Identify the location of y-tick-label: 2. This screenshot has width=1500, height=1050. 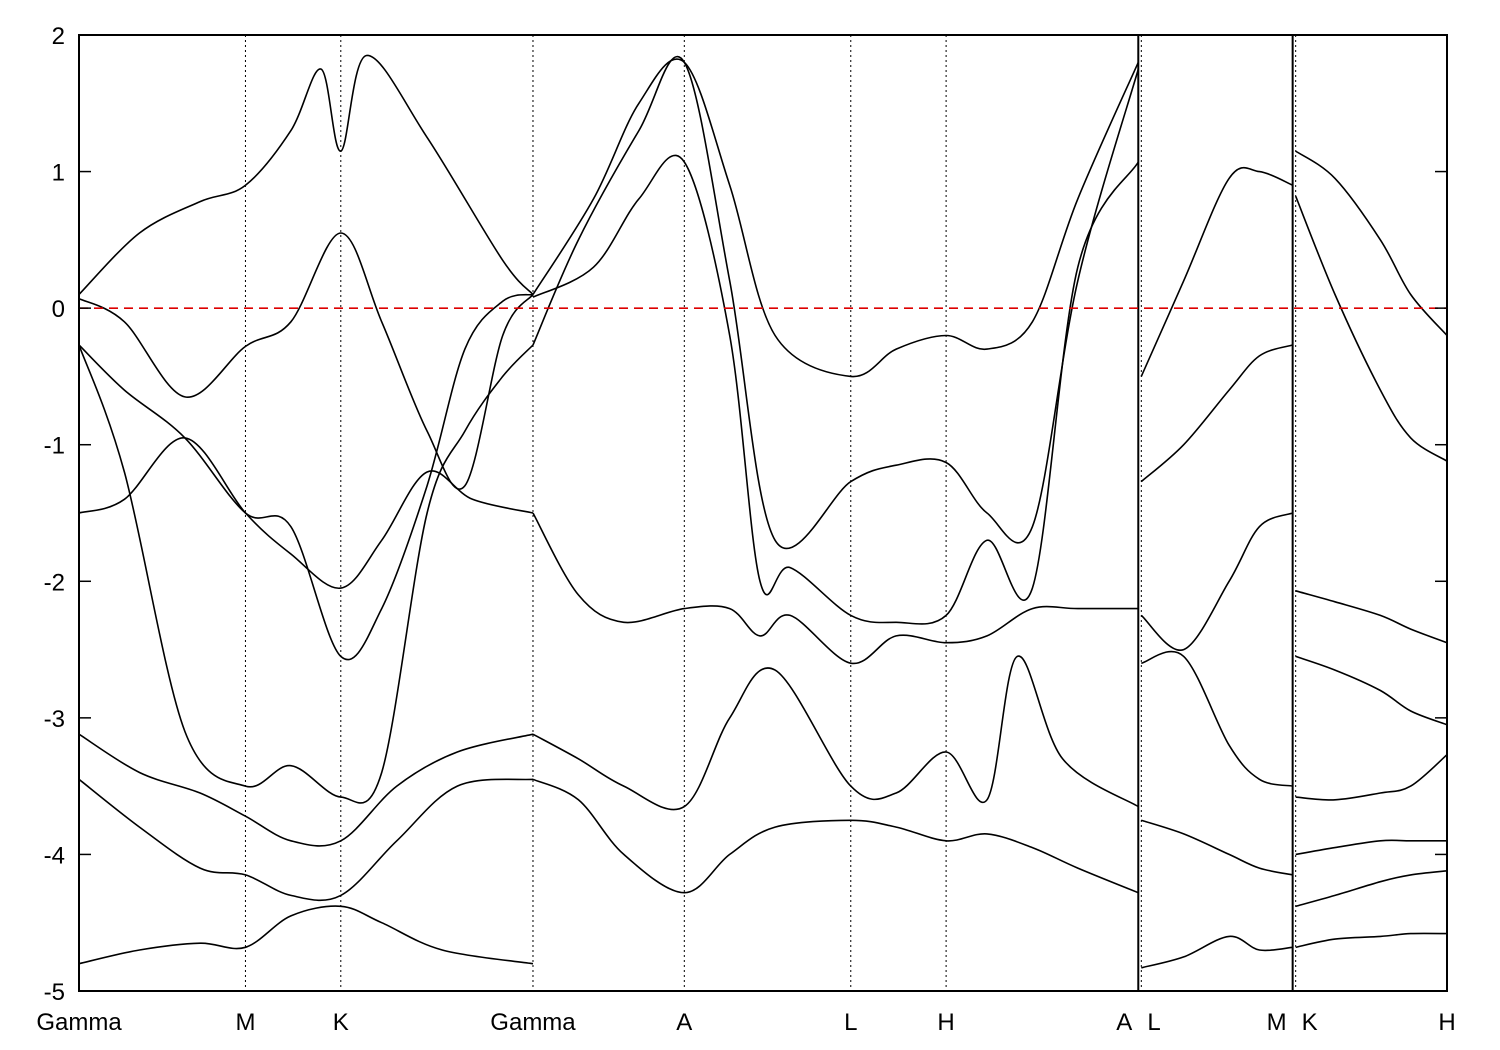
(58, 36).